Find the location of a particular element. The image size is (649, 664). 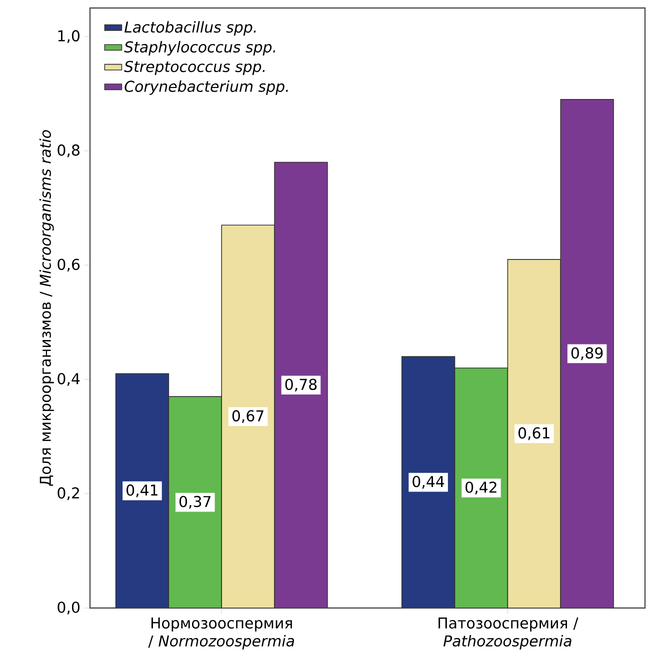

y-tick-label: 0,4 is located at coordinates (69, 379).